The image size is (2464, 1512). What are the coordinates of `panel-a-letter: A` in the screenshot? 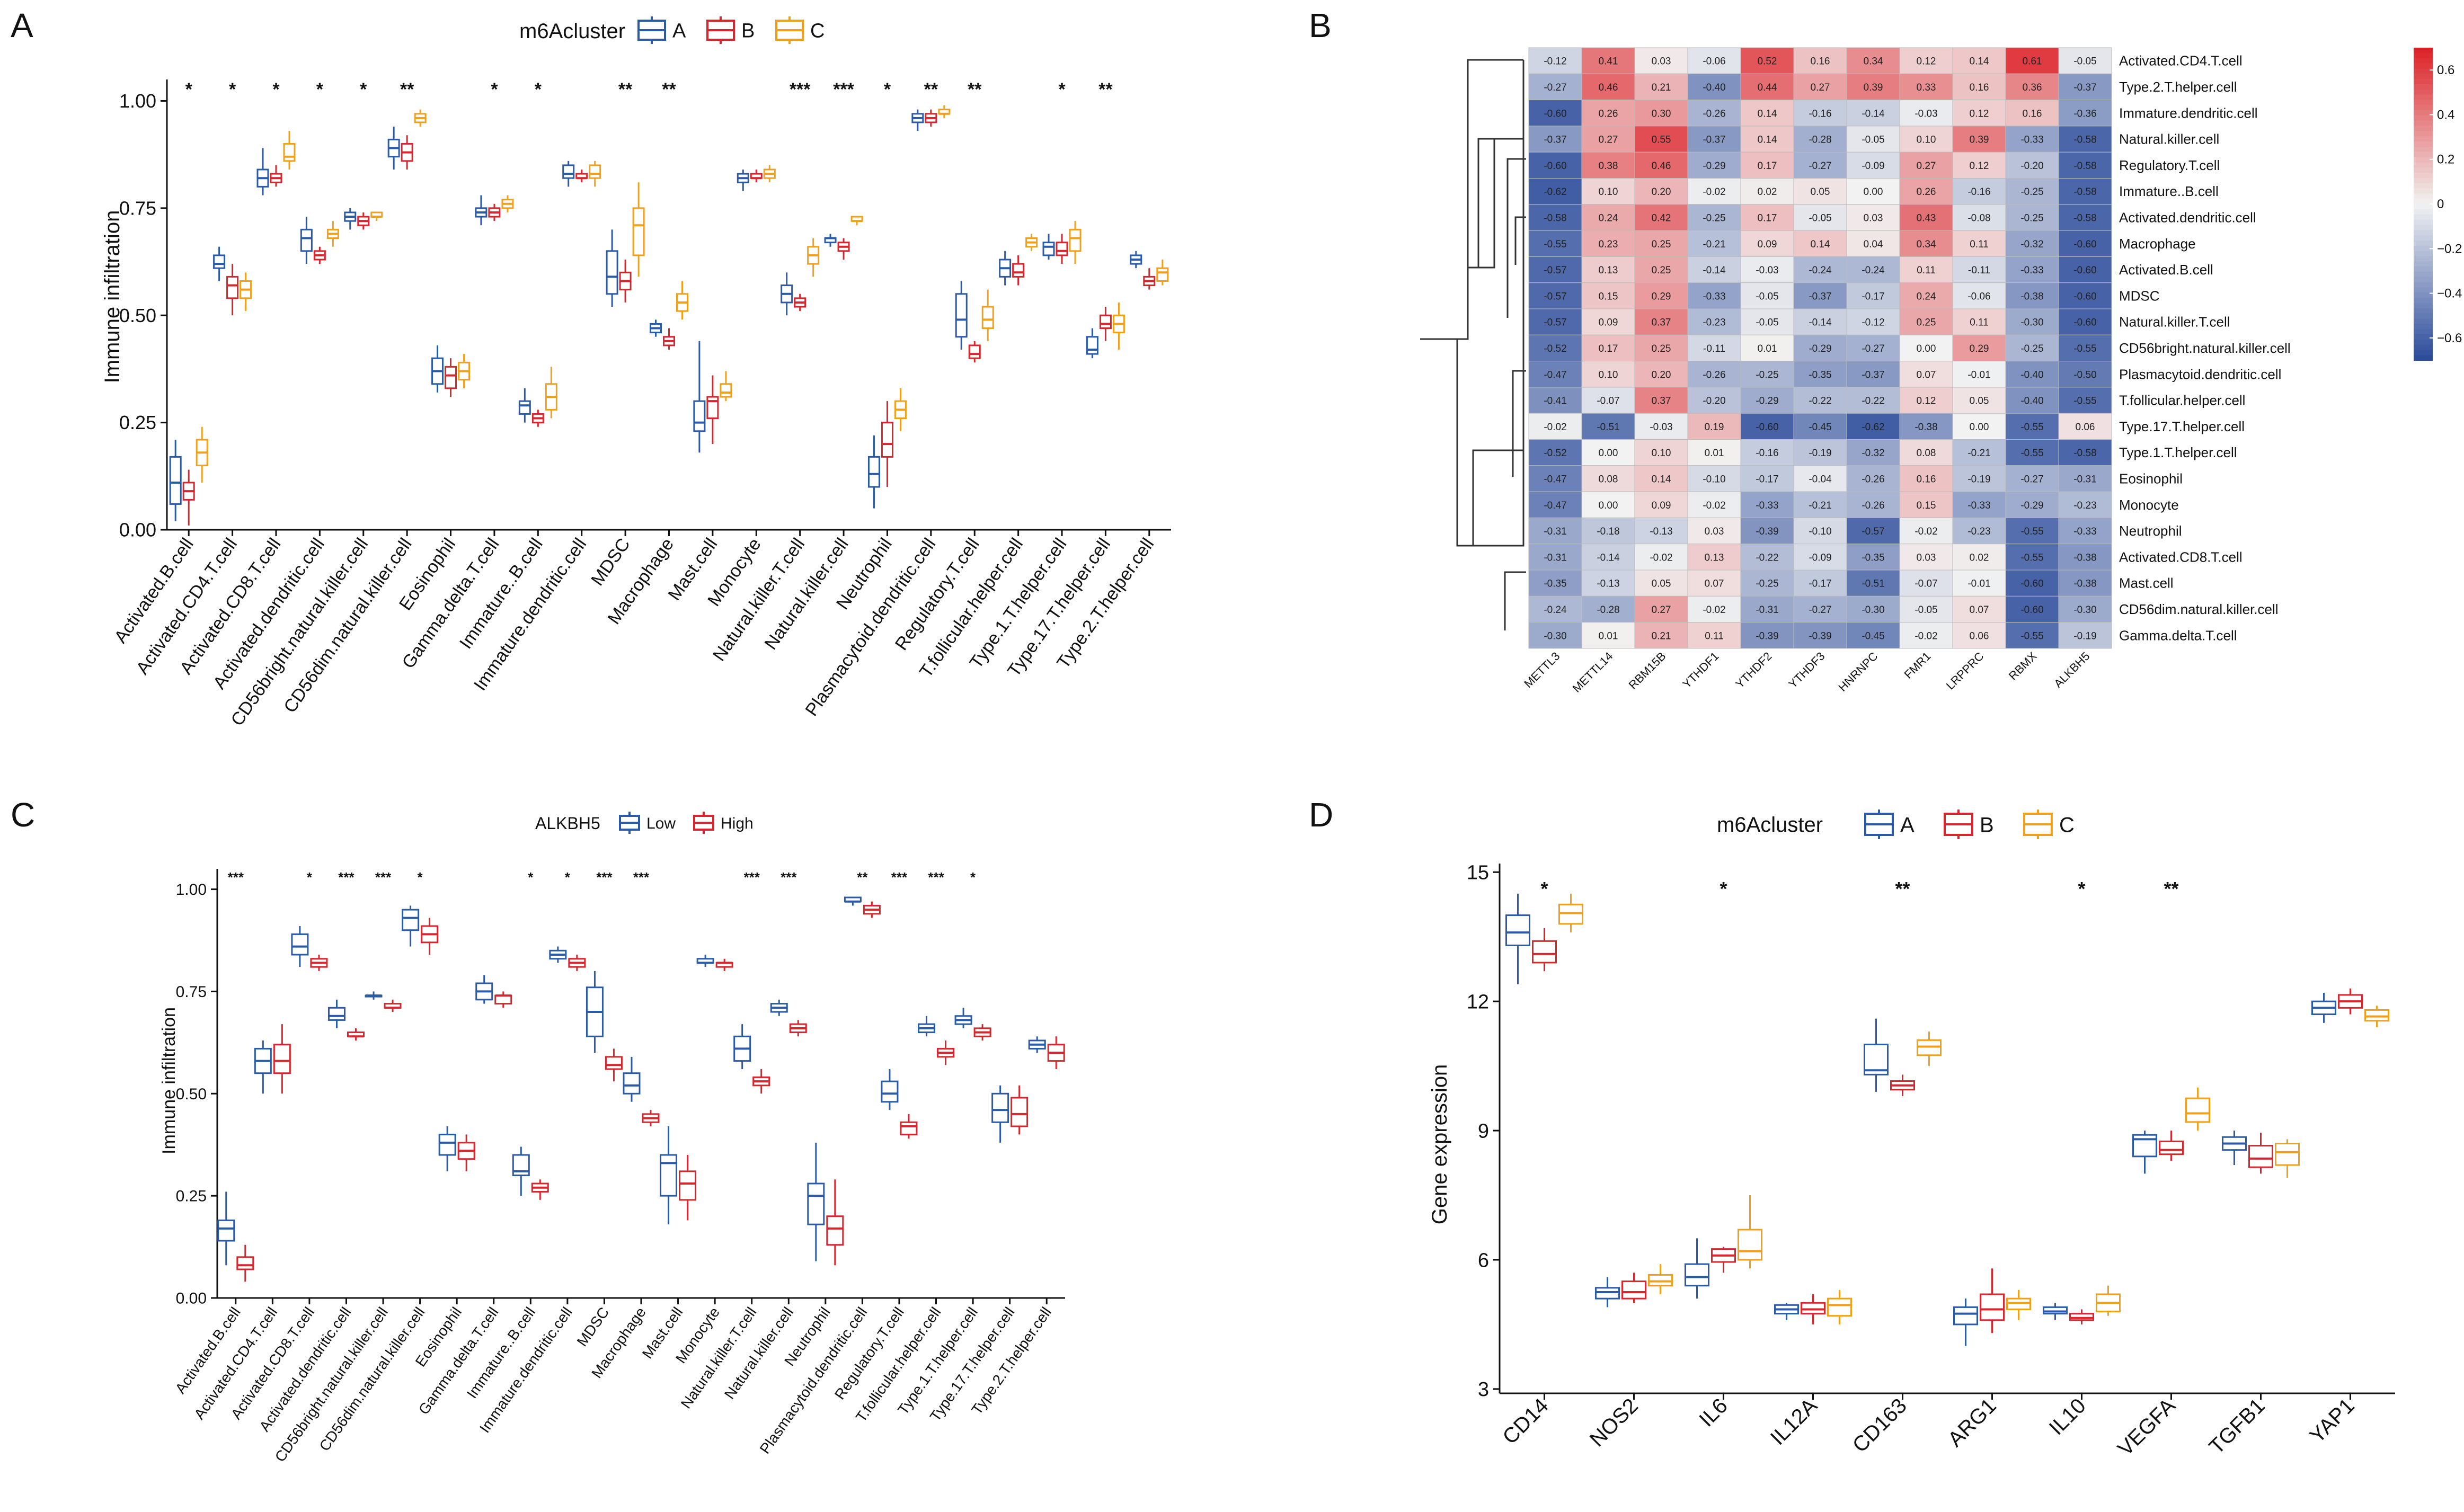 It's located at (22, 26).